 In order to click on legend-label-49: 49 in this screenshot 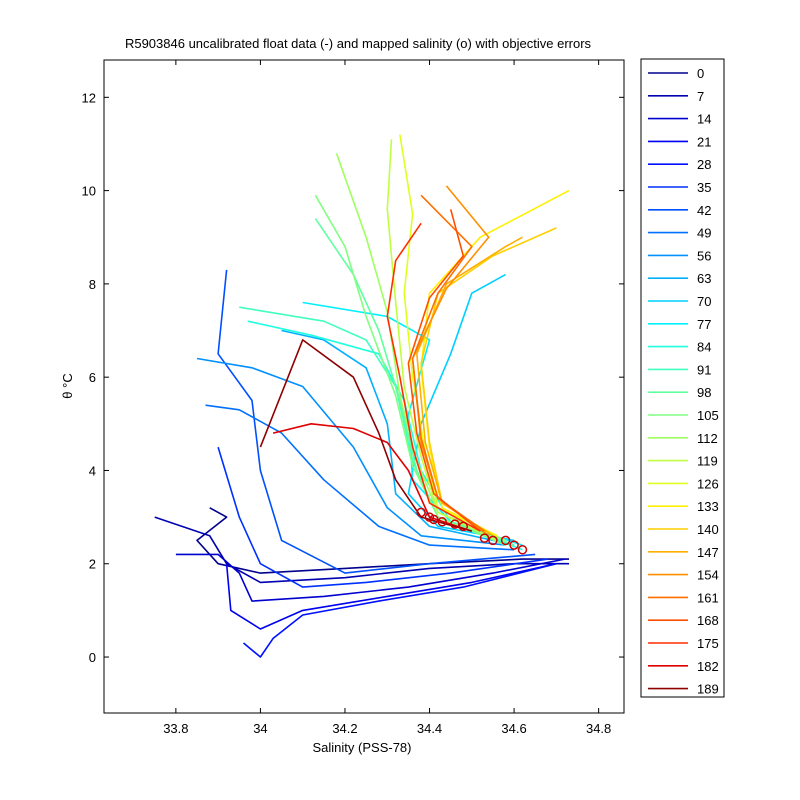, I will do `click(704, 233)`.